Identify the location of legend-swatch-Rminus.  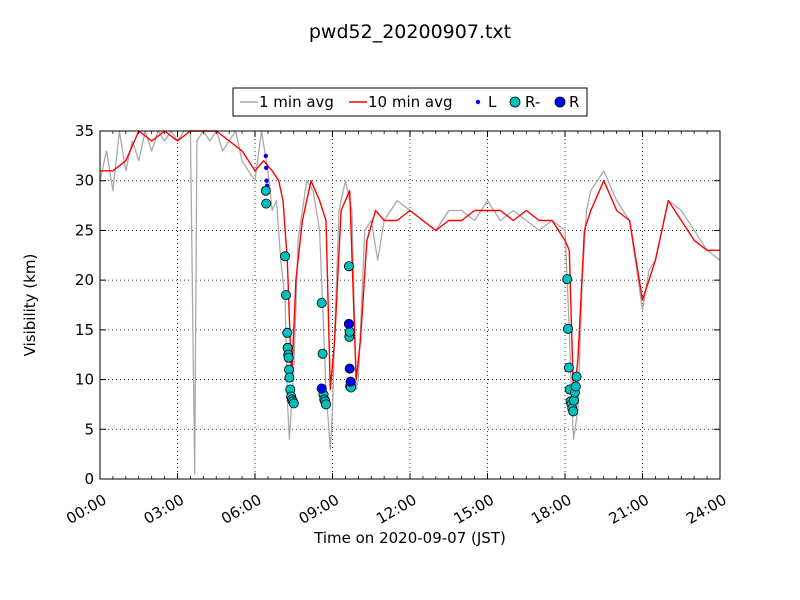
(515, 102).